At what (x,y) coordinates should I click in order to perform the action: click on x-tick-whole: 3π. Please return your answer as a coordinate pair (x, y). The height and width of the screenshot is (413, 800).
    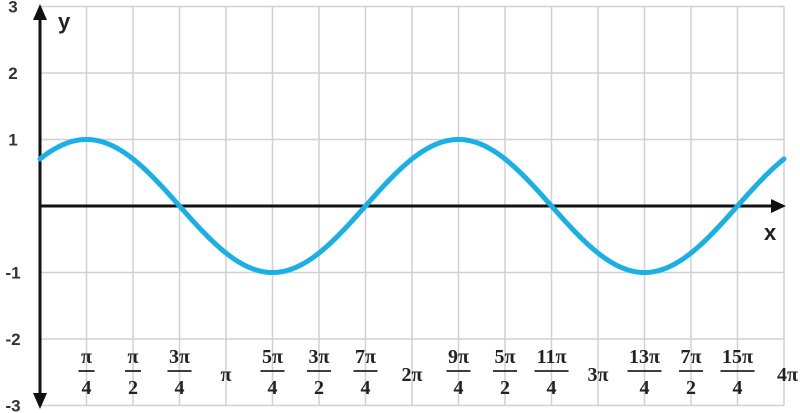
    Looking at the image, I should click on (598, 375).